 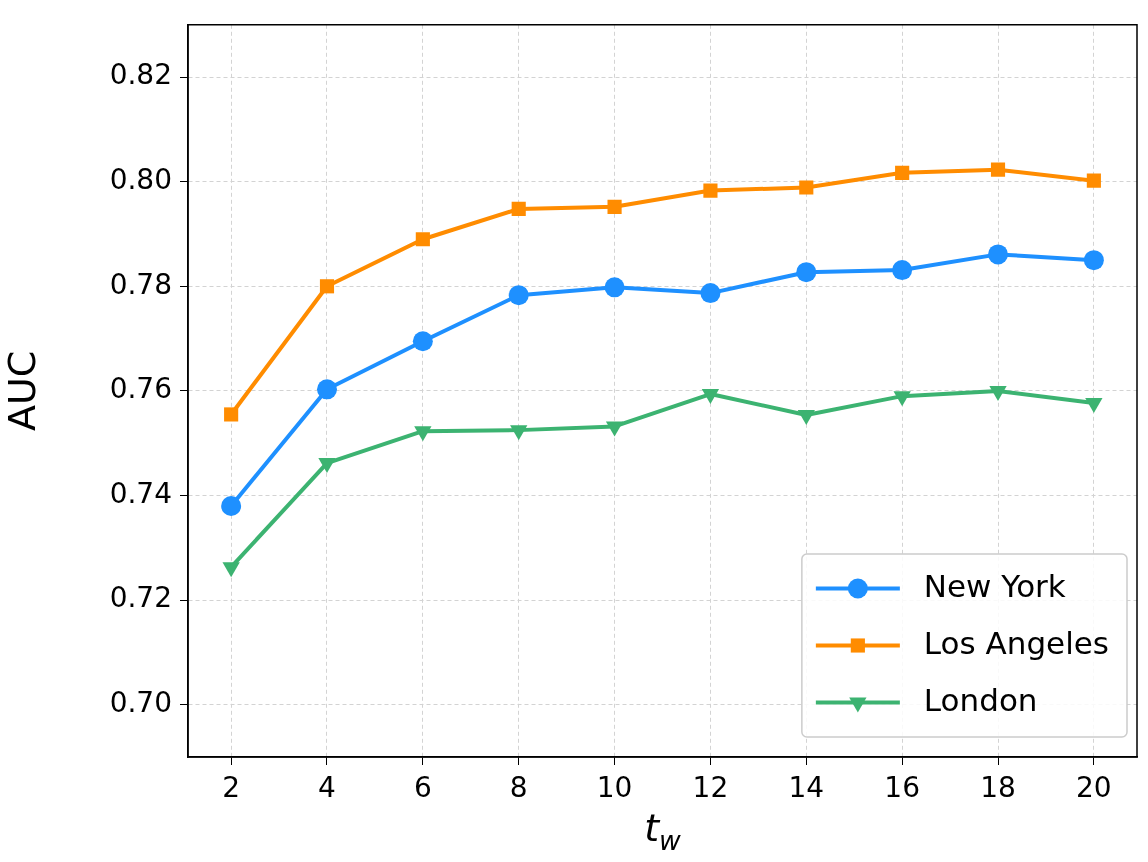 What do you see at coordinates (140, 75) in the screenshot?
I see `y-tick-label: 0.82` at bounding box center [140, 75].